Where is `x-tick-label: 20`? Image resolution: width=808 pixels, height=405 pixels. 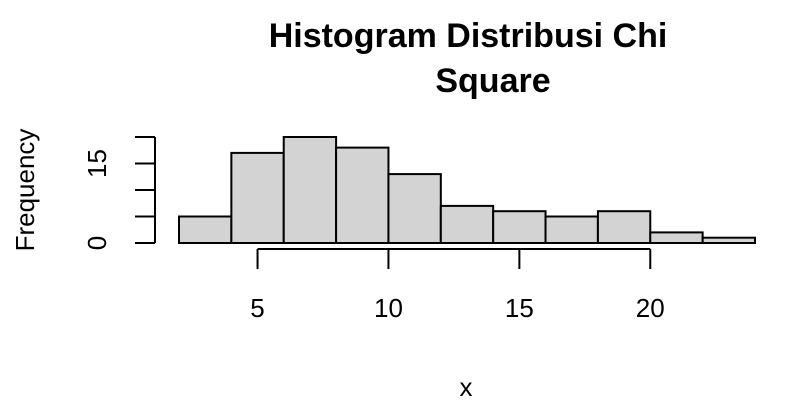
x-tick-label: 20 is located at coordinates (650, 308).